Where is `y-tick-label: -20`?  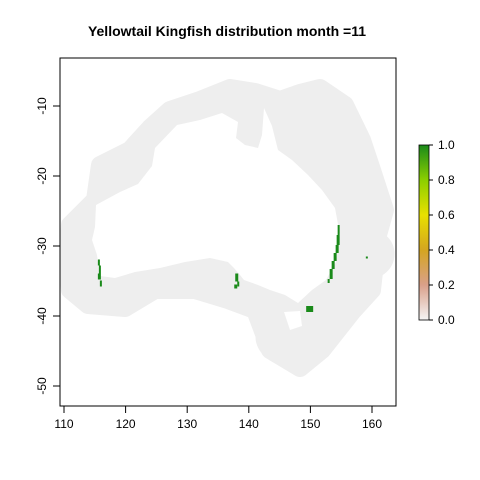
y-tick-label: -20 is located at coordinates (42, 176).